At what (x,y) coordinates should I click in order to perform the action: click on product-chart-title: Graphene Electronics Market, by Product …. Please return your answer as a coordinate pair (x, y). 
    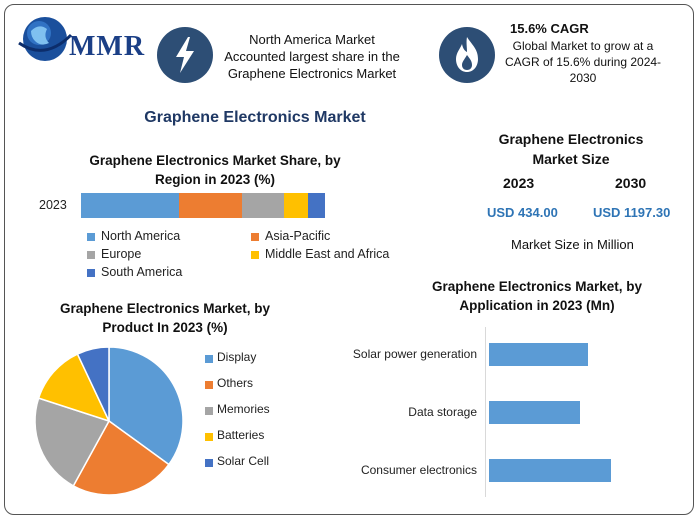
    Looking at the image, I should click on (165, 318).